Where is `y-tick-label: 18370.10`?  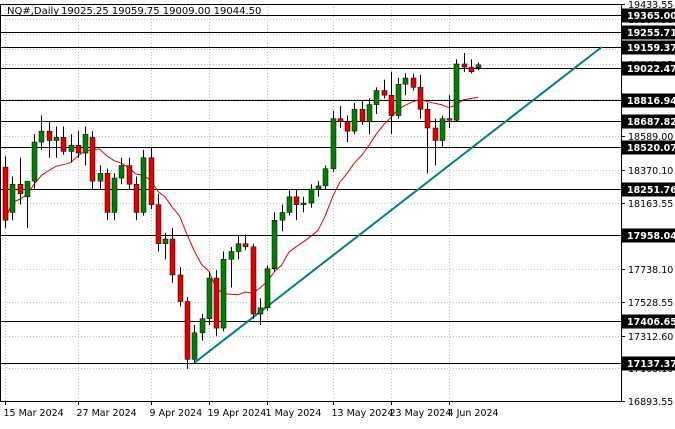
y-tick-label: 18370.10 is located at coordinates (650, 171).